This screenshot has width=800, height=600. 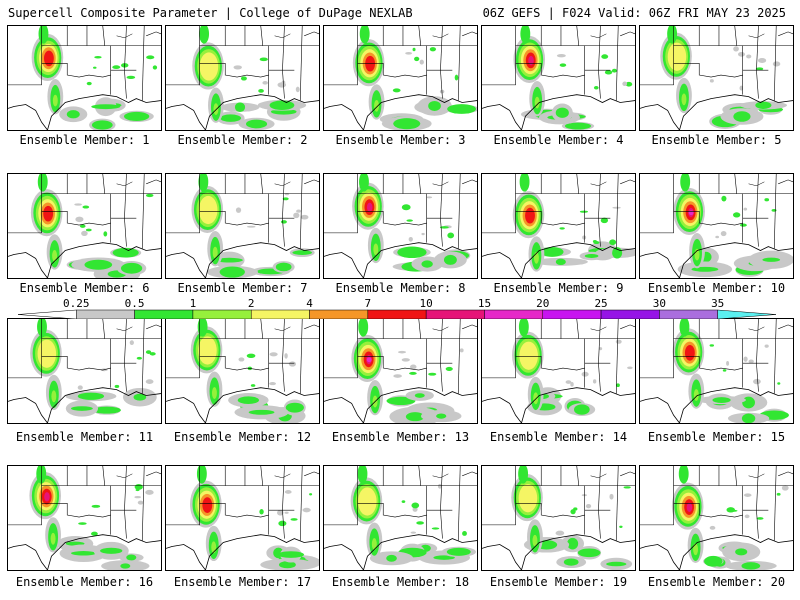 I want to click on ensemble-member-label: Ensemble Member: 12, so click(x=242, y=437).